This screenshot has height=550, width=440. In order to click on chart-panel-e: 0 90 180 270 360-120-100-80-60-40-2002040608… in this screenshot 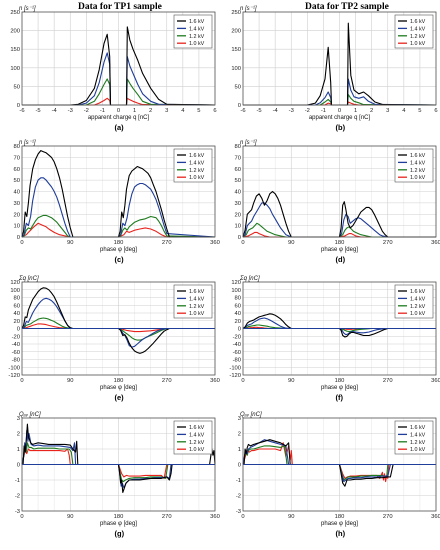, I will do `click(113, 339)`.